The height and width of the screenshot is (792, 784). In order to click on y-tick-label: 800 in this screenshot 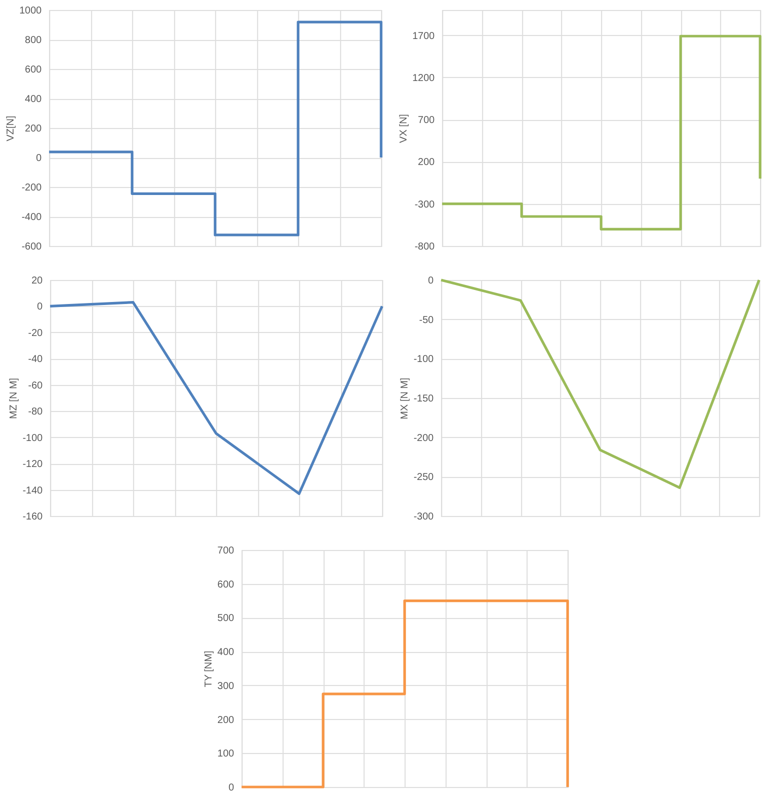, I will do `click(33, 40)`.